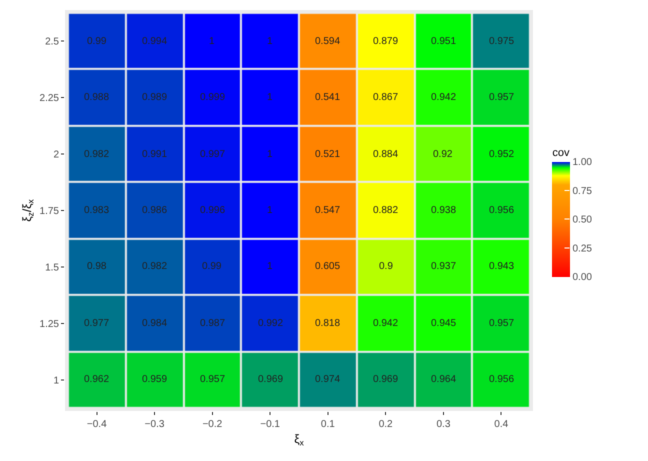 The width and height of the screenshot is (648, 461). What do you see at coordinates (327, 323) in the screenshot?
I see `data-label: 0.818` at bounding box center [327, 323].